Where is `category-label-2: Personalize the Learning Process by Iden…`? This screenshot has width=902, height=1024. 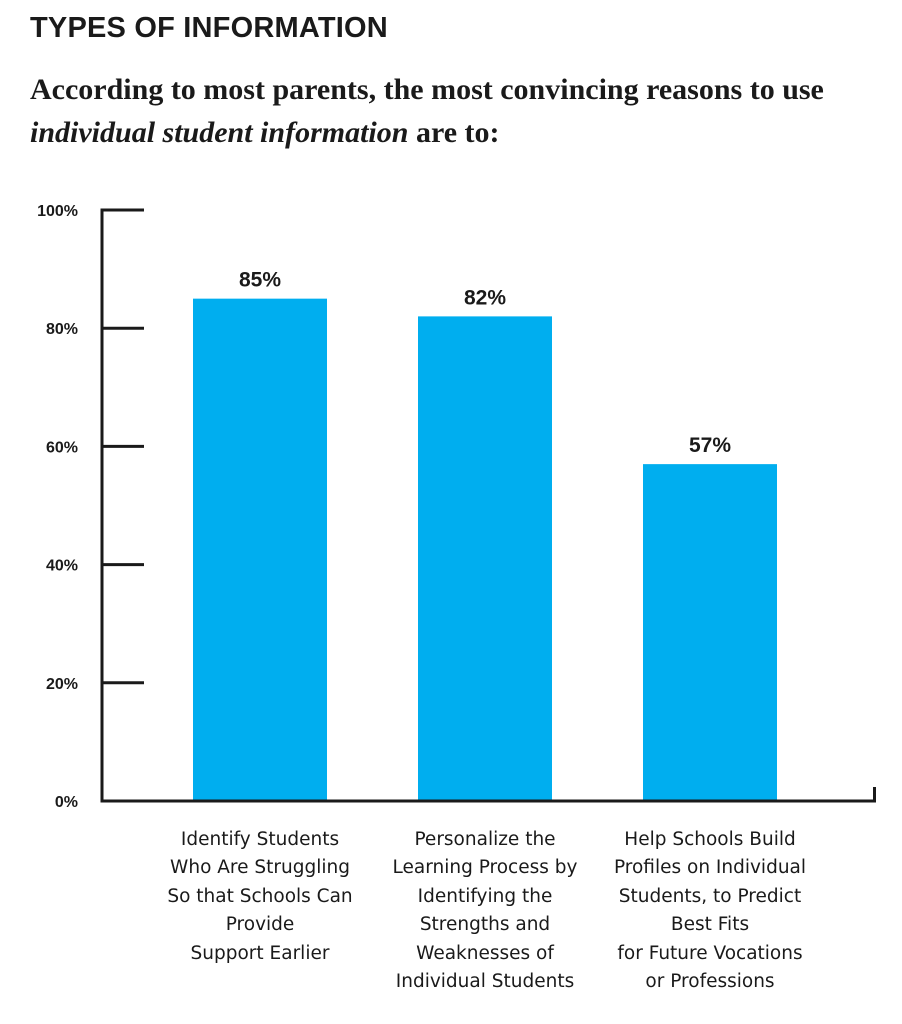
category-label-2: Personalize the Learning Process by Iden… is located at coordinates (485, 911).